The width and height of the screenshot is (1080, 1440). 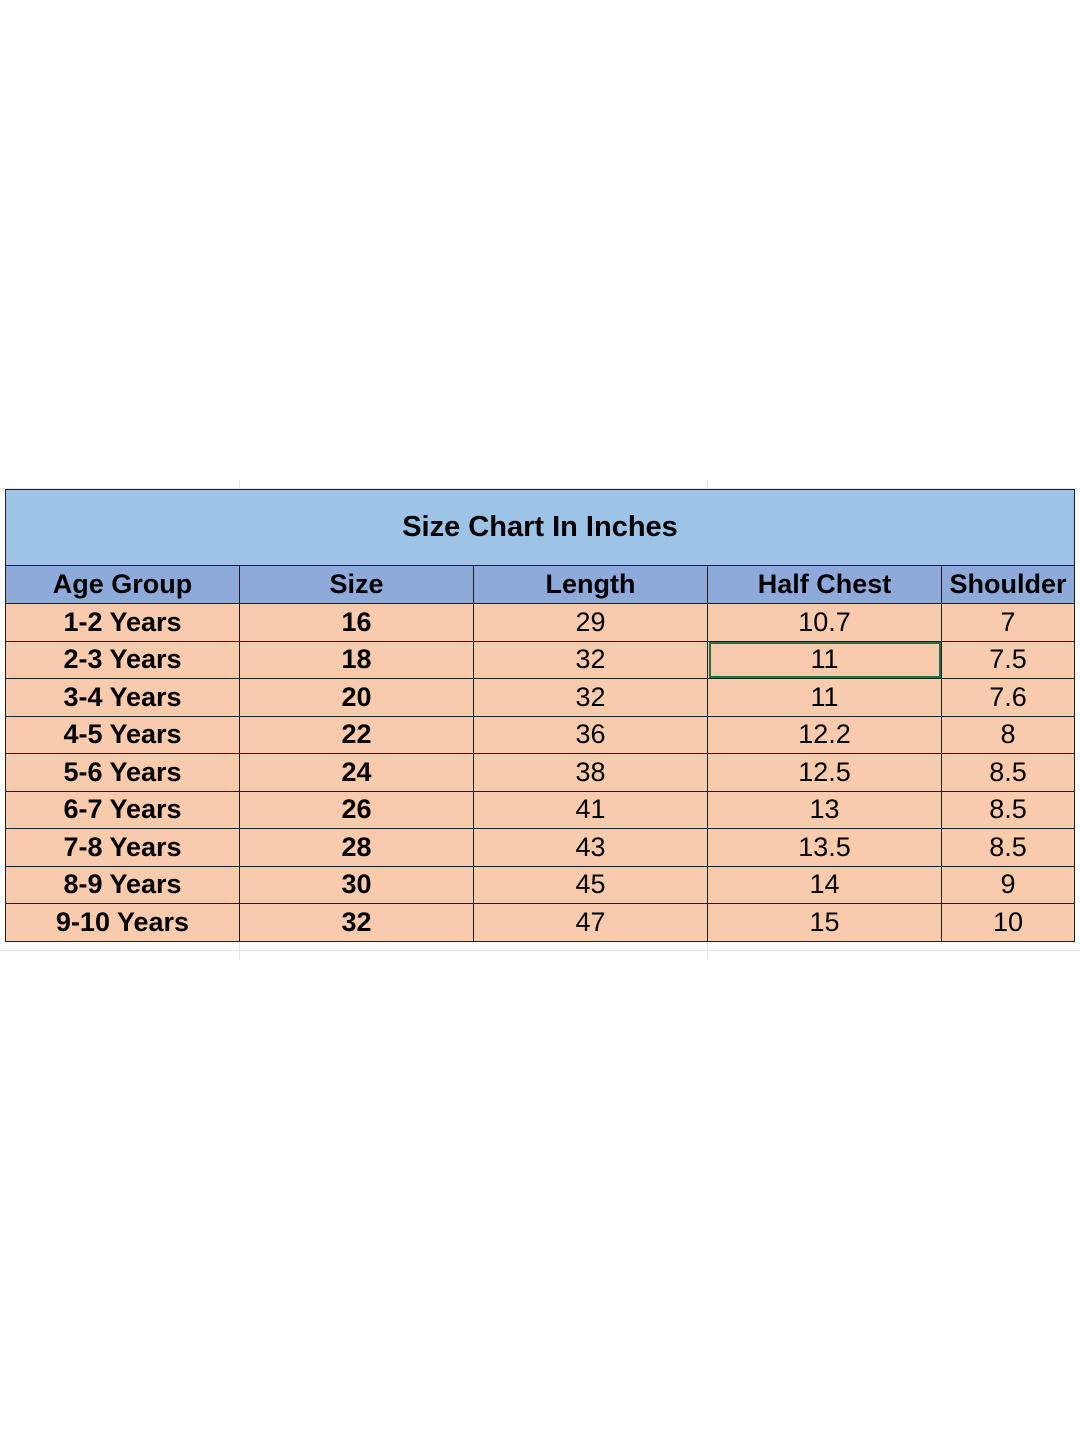 I want to click on cell-half-chest: 14, so click(x=824, y=884).